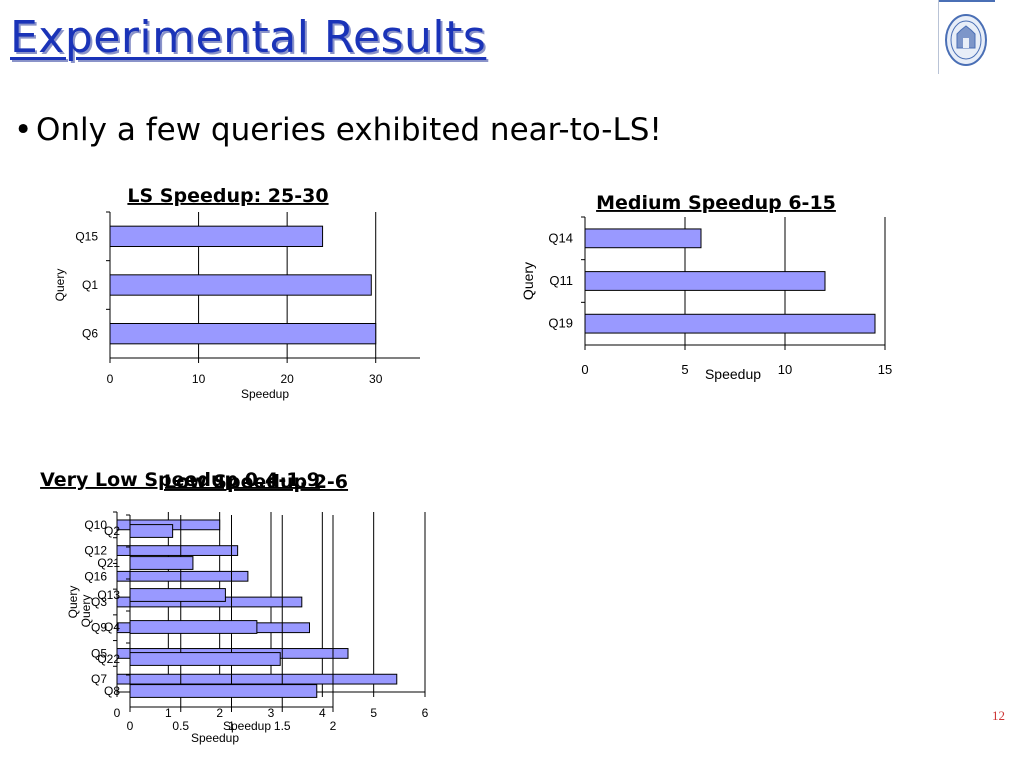 Image resolution: width=1024 pixels, height=768 pixels. Describe the element at coordinates (151, 531) in the screenshot. I see `bar-q2` at that location.